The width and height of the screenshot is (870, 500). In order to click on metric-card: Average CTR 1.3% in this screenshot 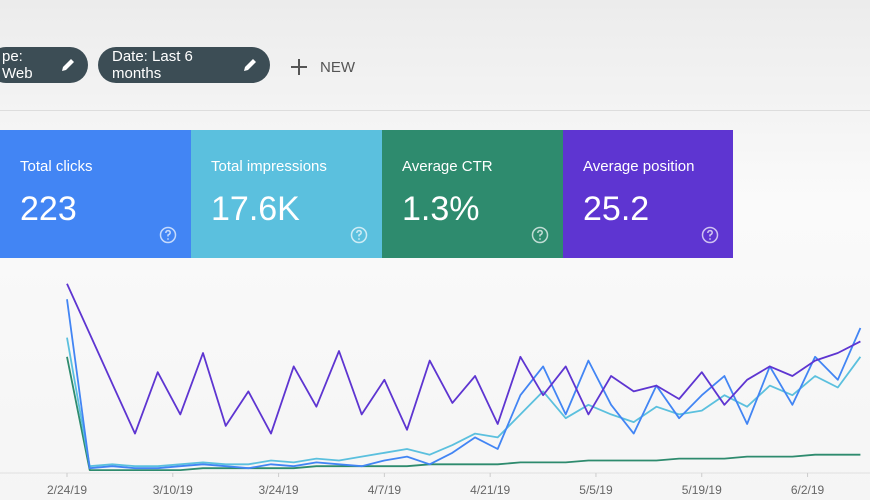, I will do `click(472, 194)`.